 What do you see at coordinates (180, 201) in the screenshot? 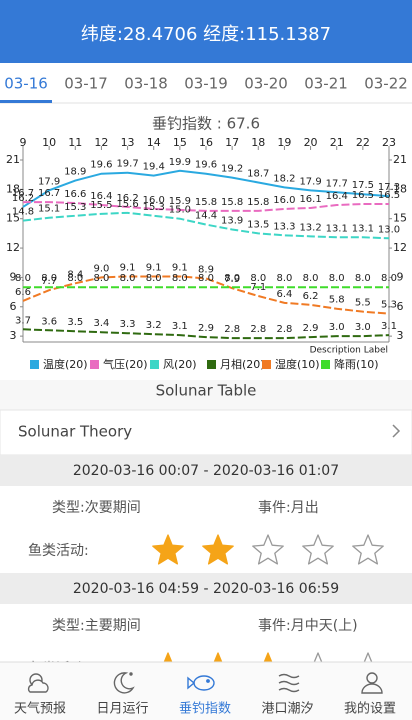
I see `data-label: 15.9` at bounding box center [180, 201].